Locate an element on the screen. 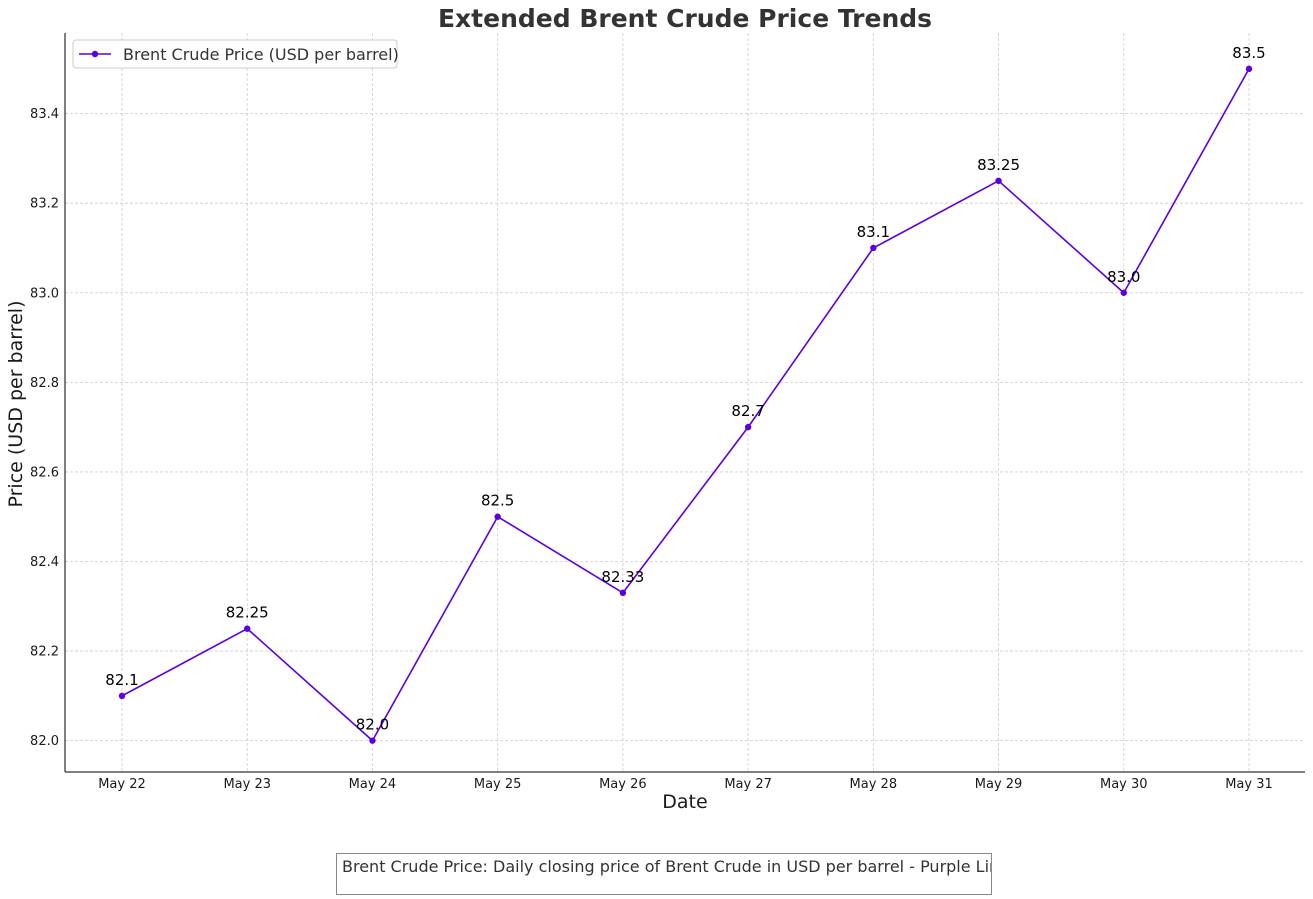 The height and width of the screenshot is (899, 1313). legend: Brent Crude Price (USD per barrel) is located at coordinates (235, 54).